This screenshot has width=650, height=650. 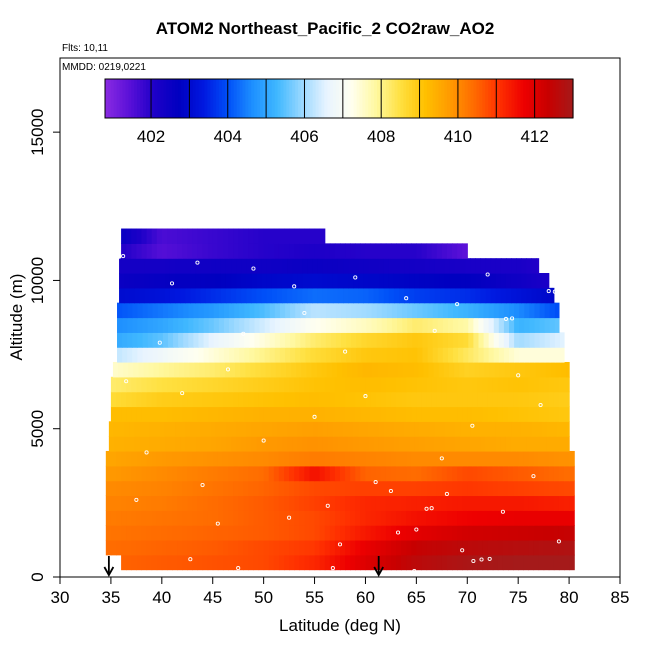 I want to click on x-axis-title: Latitude (deg N), so click(x=340, y=625).